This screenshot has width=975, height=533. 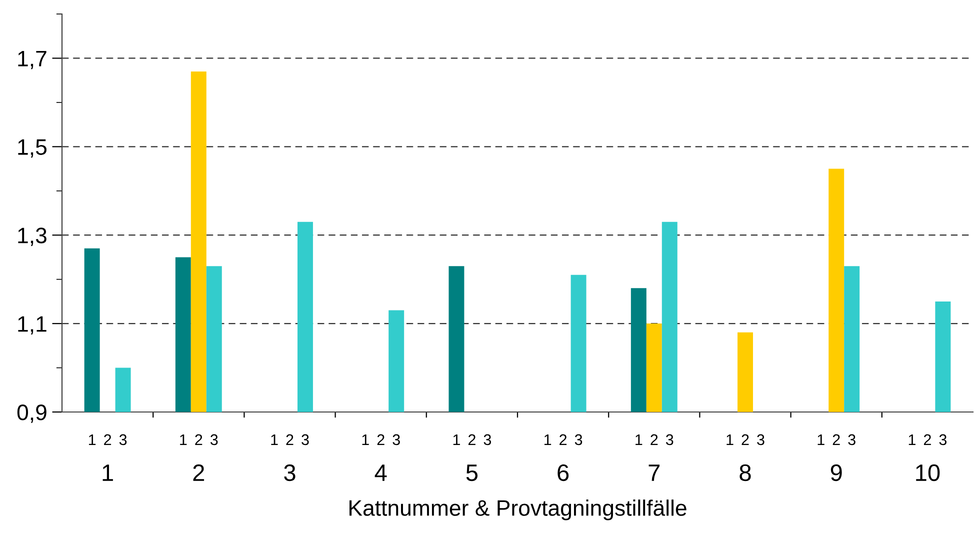 What do you see at coordinates (214, 440) in the screenshot?
I see `text: 3` at bounding box center [214, 440].